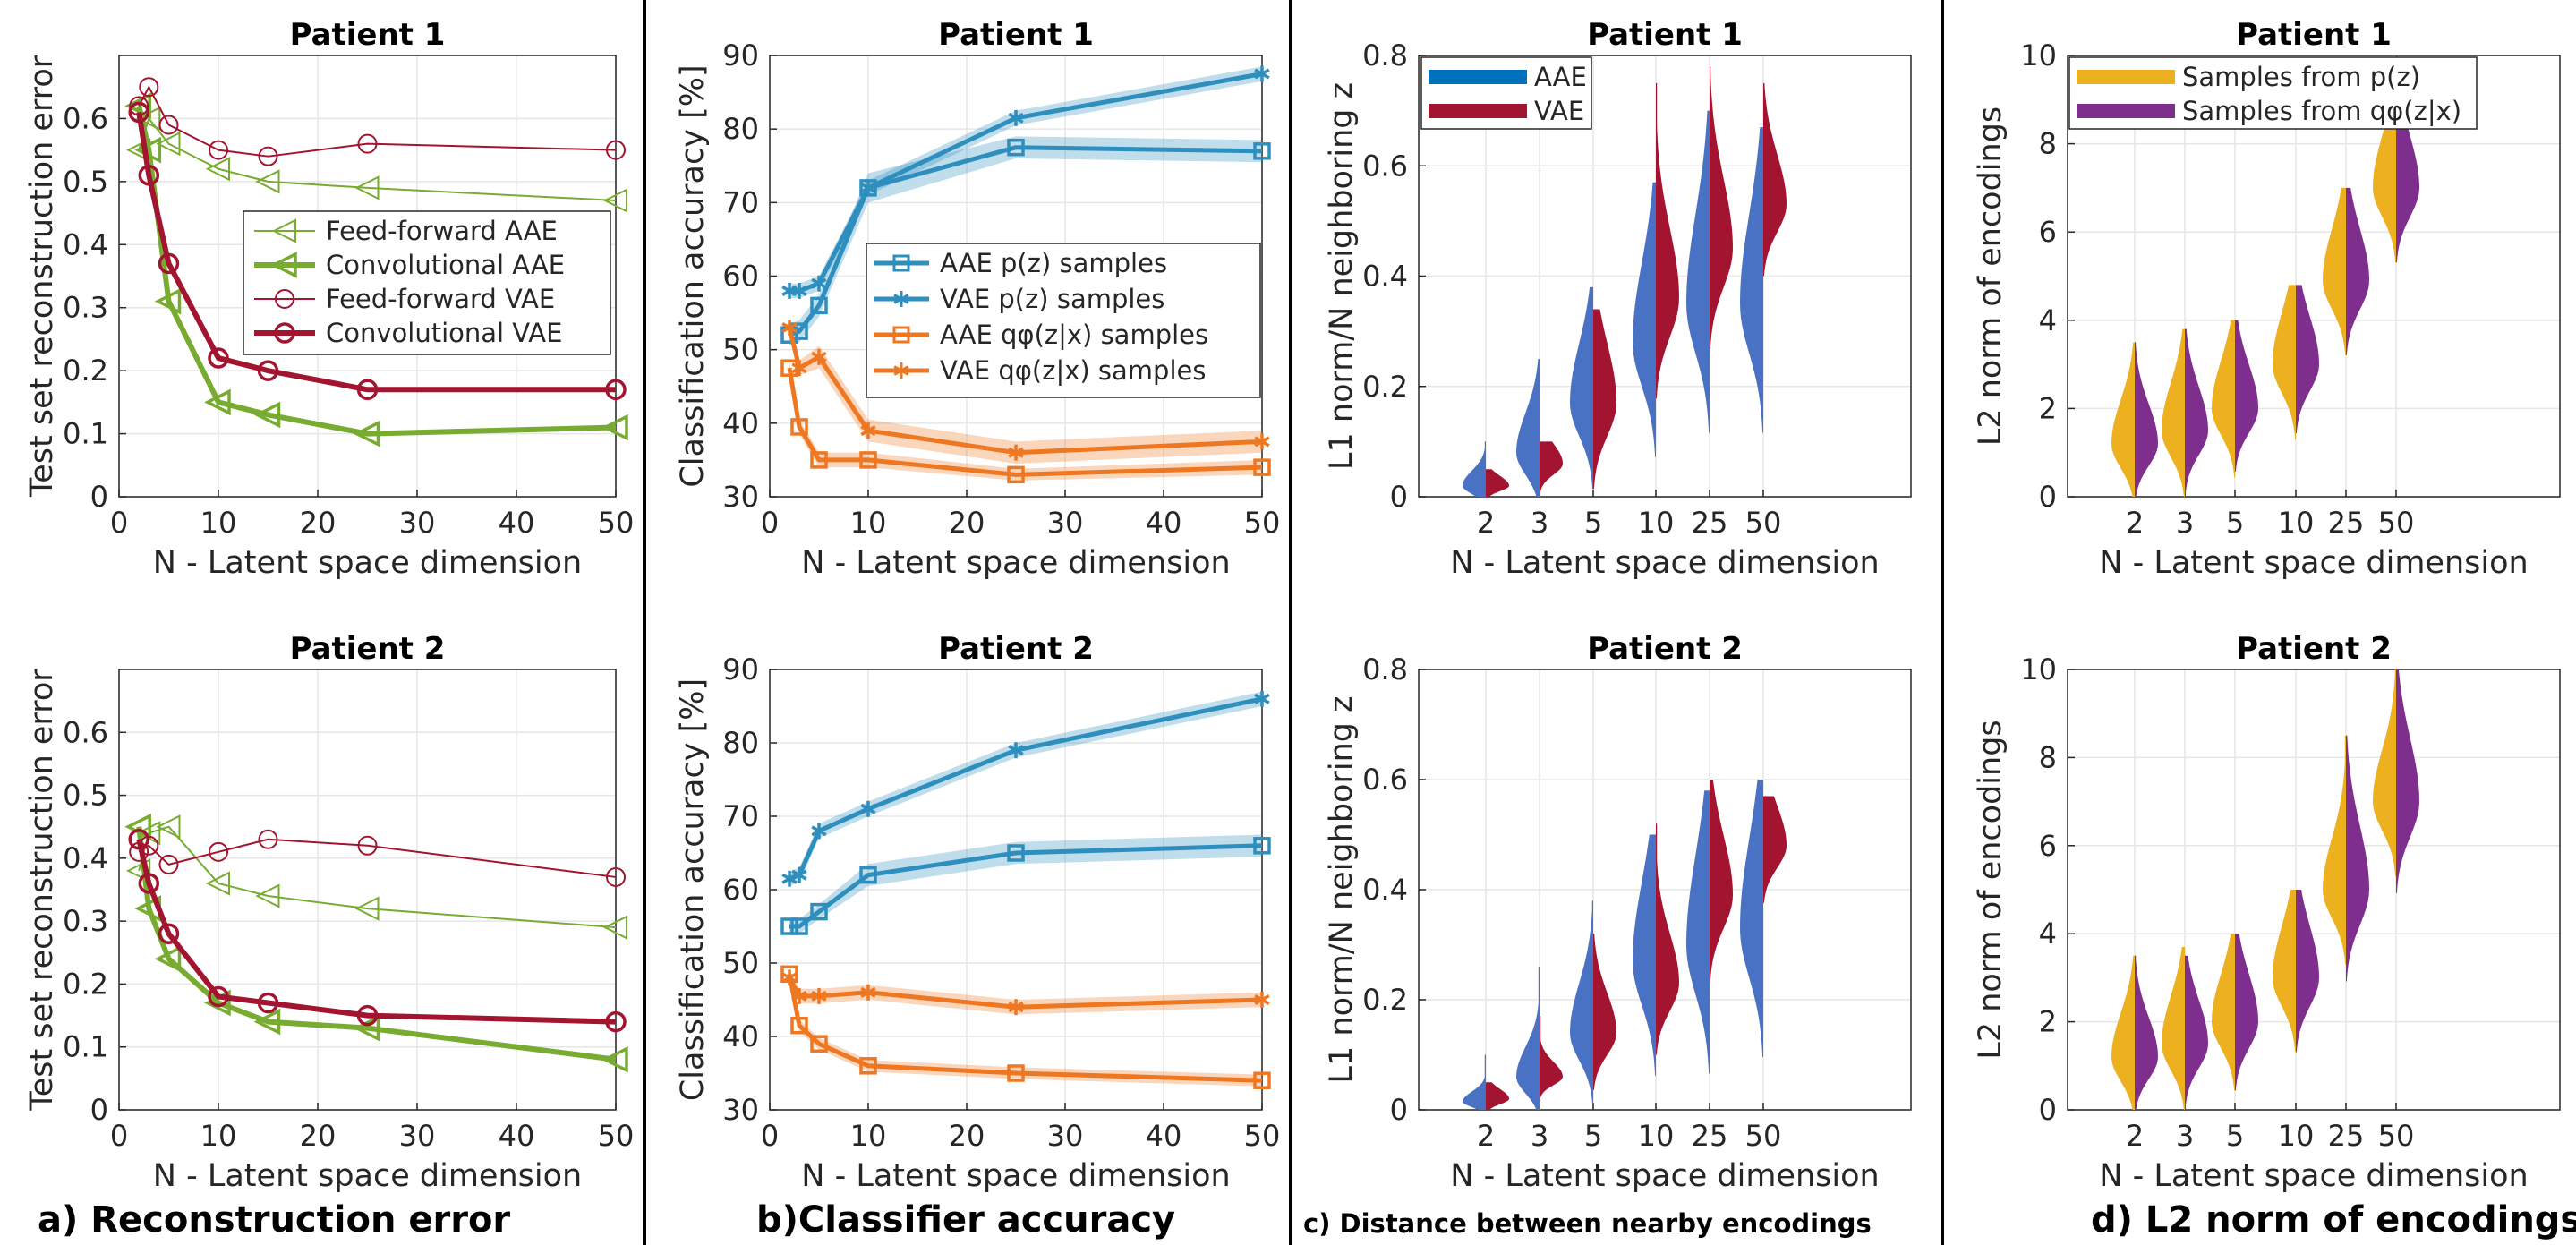 The image size is (2576, 1245). What do you see at coordinates (1385, 1000) in the screenshot?
I see `tick-label-y: 0.2` at bounding box center [1385, 1000].